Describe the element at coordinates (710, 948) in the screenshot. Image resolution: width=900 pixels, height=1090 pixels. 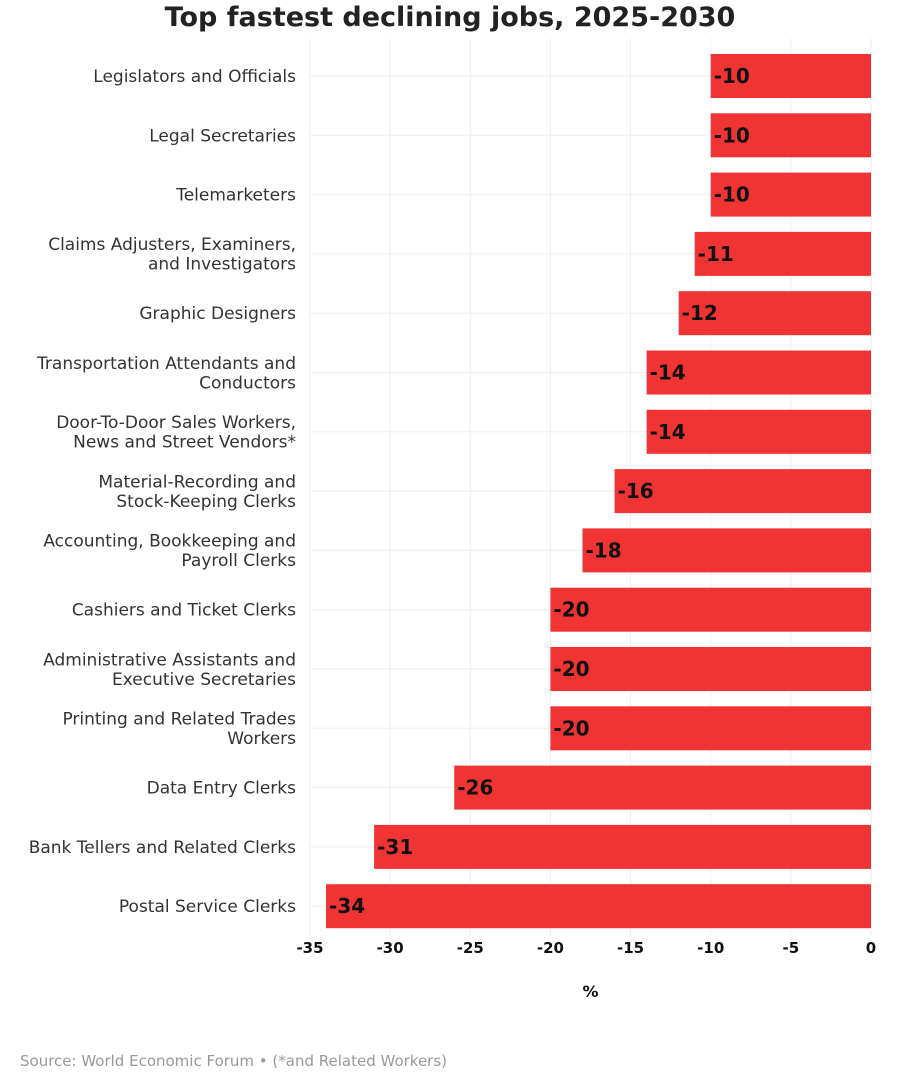
I see `x-tick-label: -10` at that location.